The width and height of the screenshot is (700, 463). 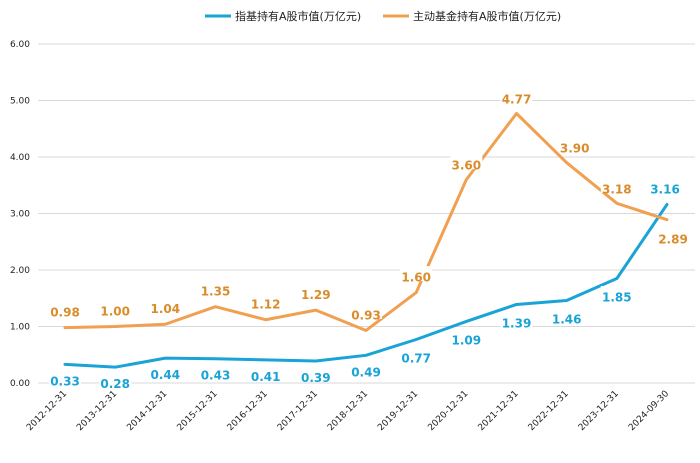 I want to click on y-tick-label: 4.00, so click(x=20, y=158).